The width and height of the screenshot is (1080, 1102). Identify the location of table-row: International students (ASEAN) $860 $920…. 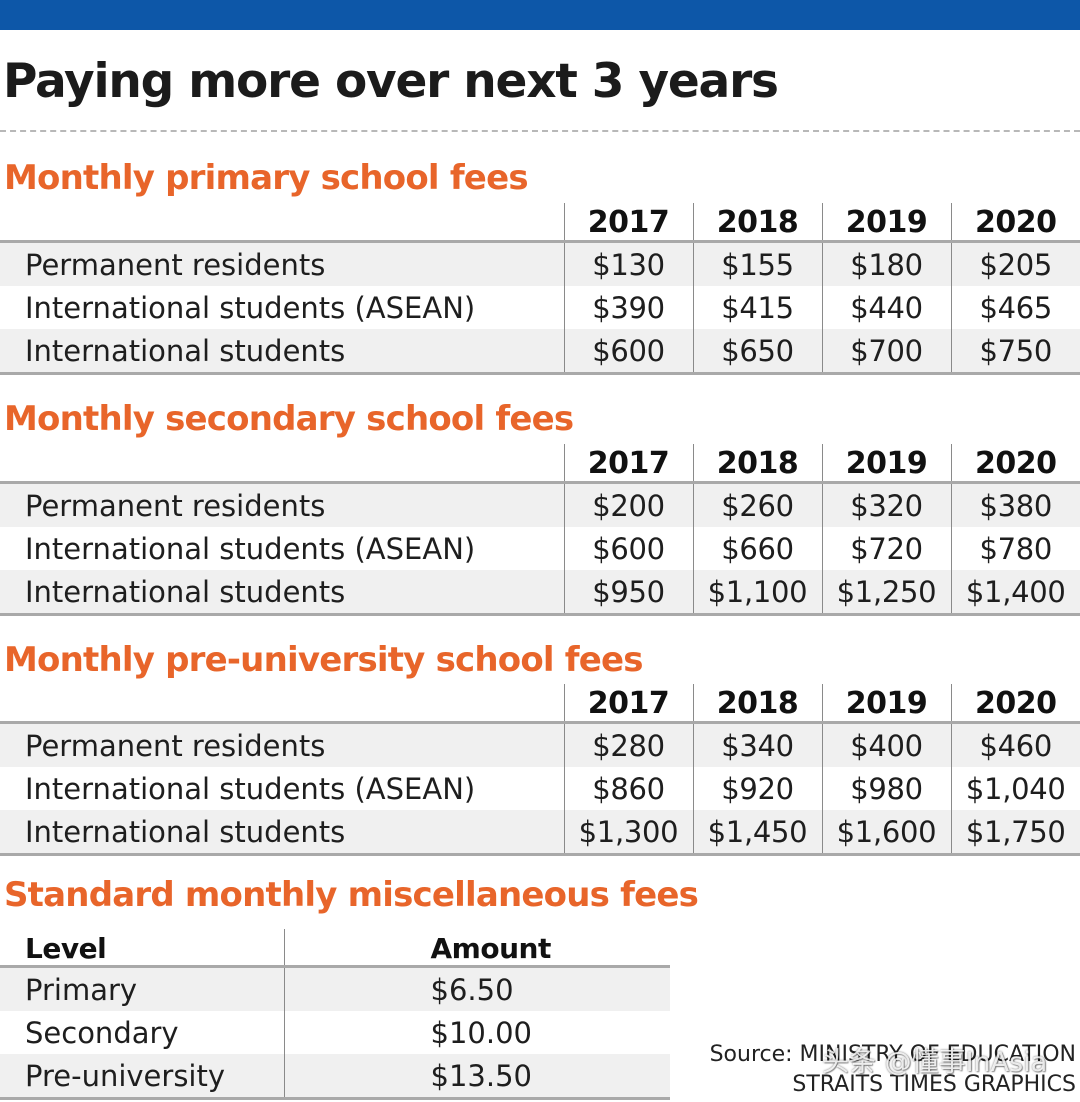
(540, 788).